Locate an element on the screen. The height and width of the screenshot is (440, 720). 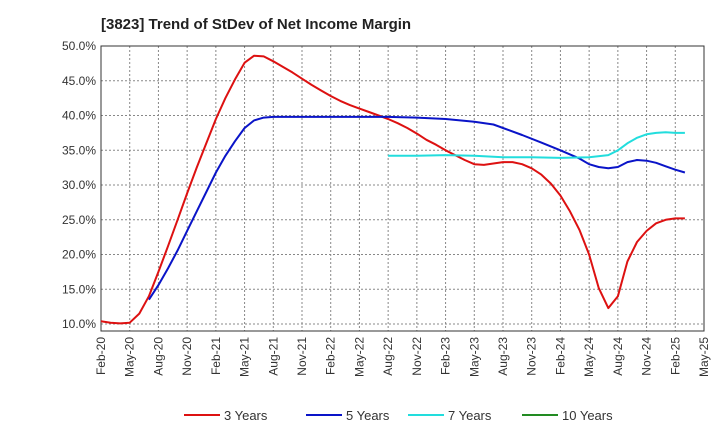
legend-label: 5 Years is located at coordinates (368, 415).